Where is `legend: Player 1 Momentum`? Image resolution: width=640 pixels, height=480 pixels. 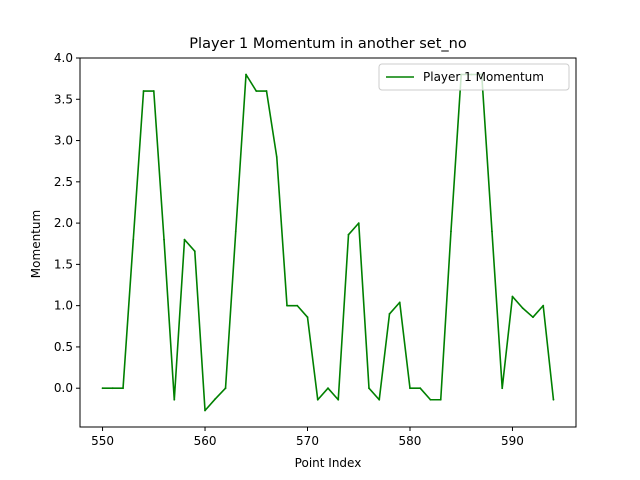
legend: Player 1 Momentum is located at coordinates (474, 77).